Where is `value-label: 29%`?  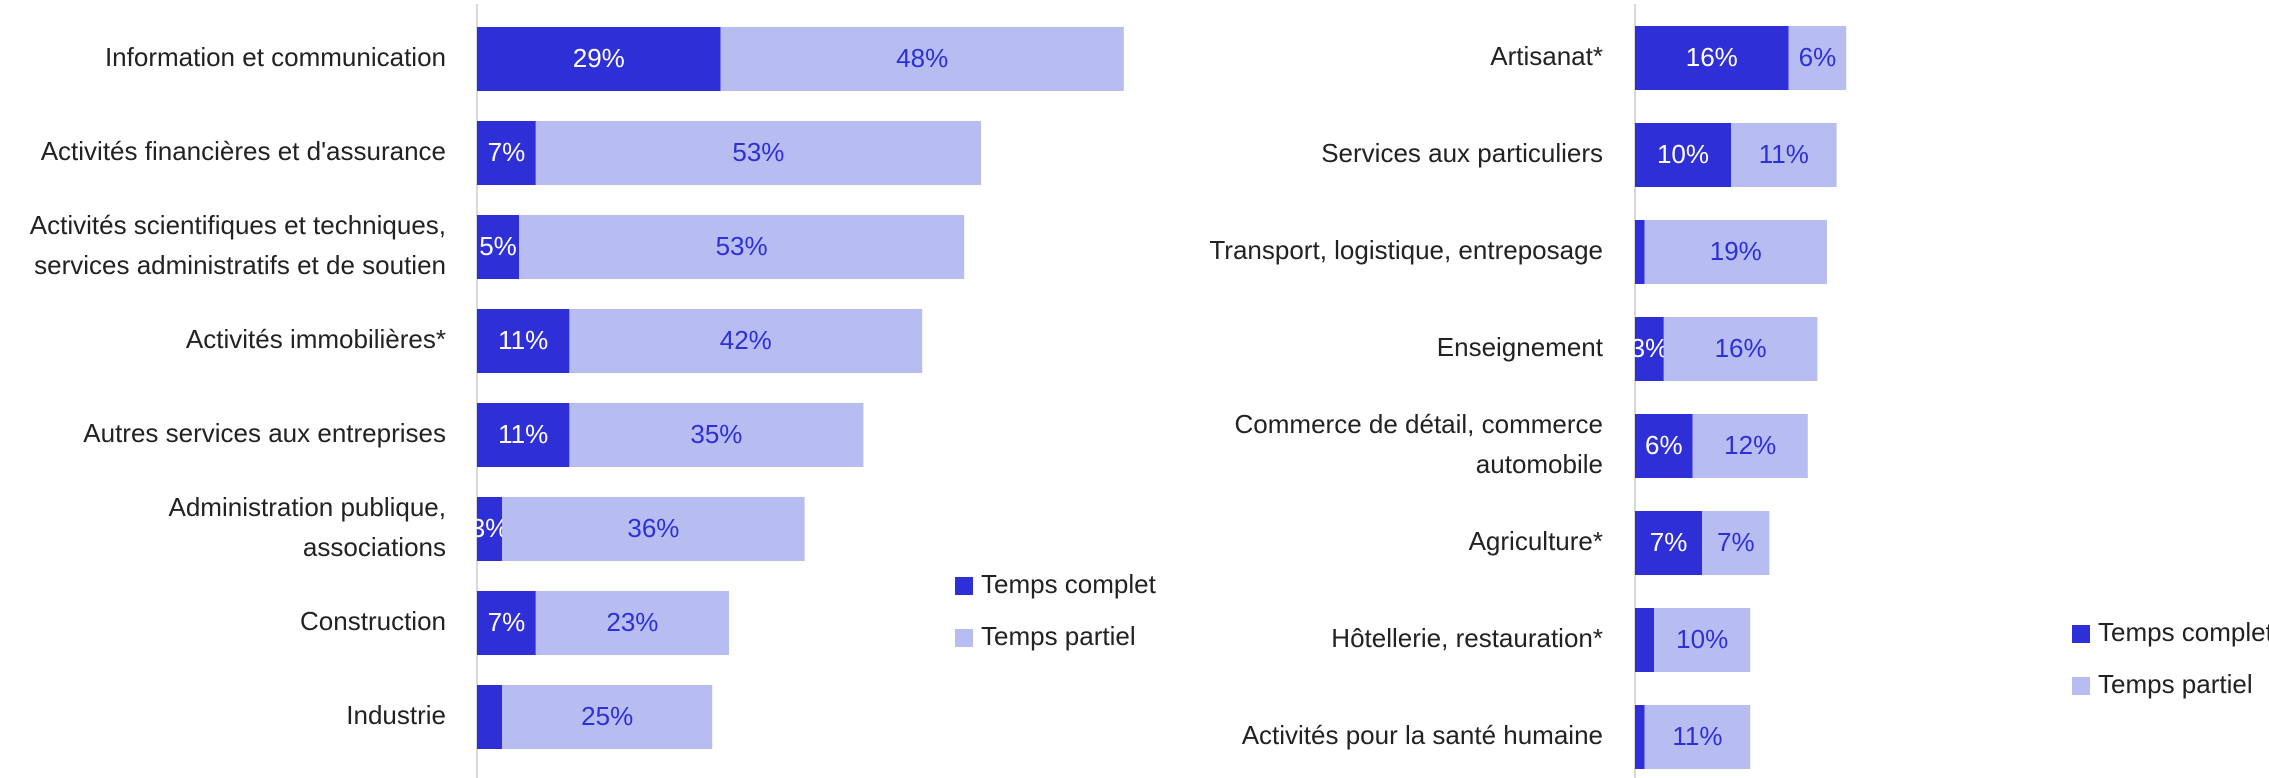
value-label: 29% is located at coordinates (599, 58).